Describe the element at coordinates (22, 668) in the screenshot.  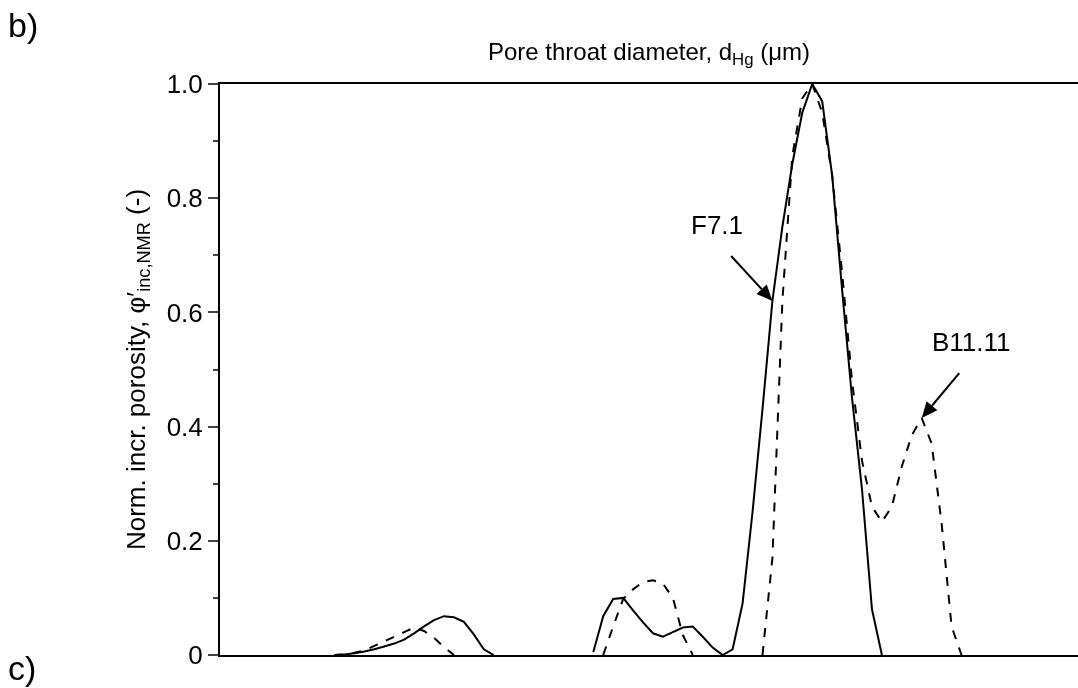
I see `text: c)` at that location.